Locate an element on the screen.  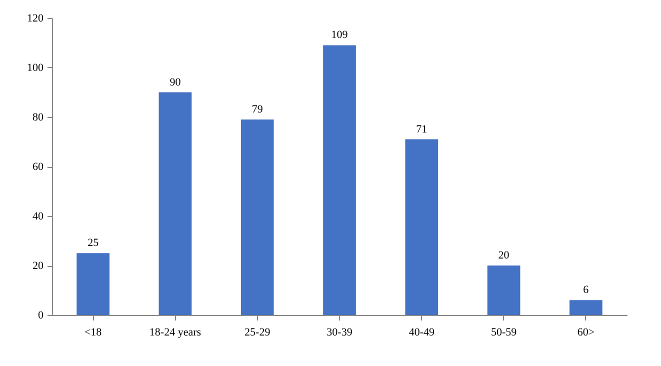
x-tick-label: 25-29 is located at coordinates (257, 332).